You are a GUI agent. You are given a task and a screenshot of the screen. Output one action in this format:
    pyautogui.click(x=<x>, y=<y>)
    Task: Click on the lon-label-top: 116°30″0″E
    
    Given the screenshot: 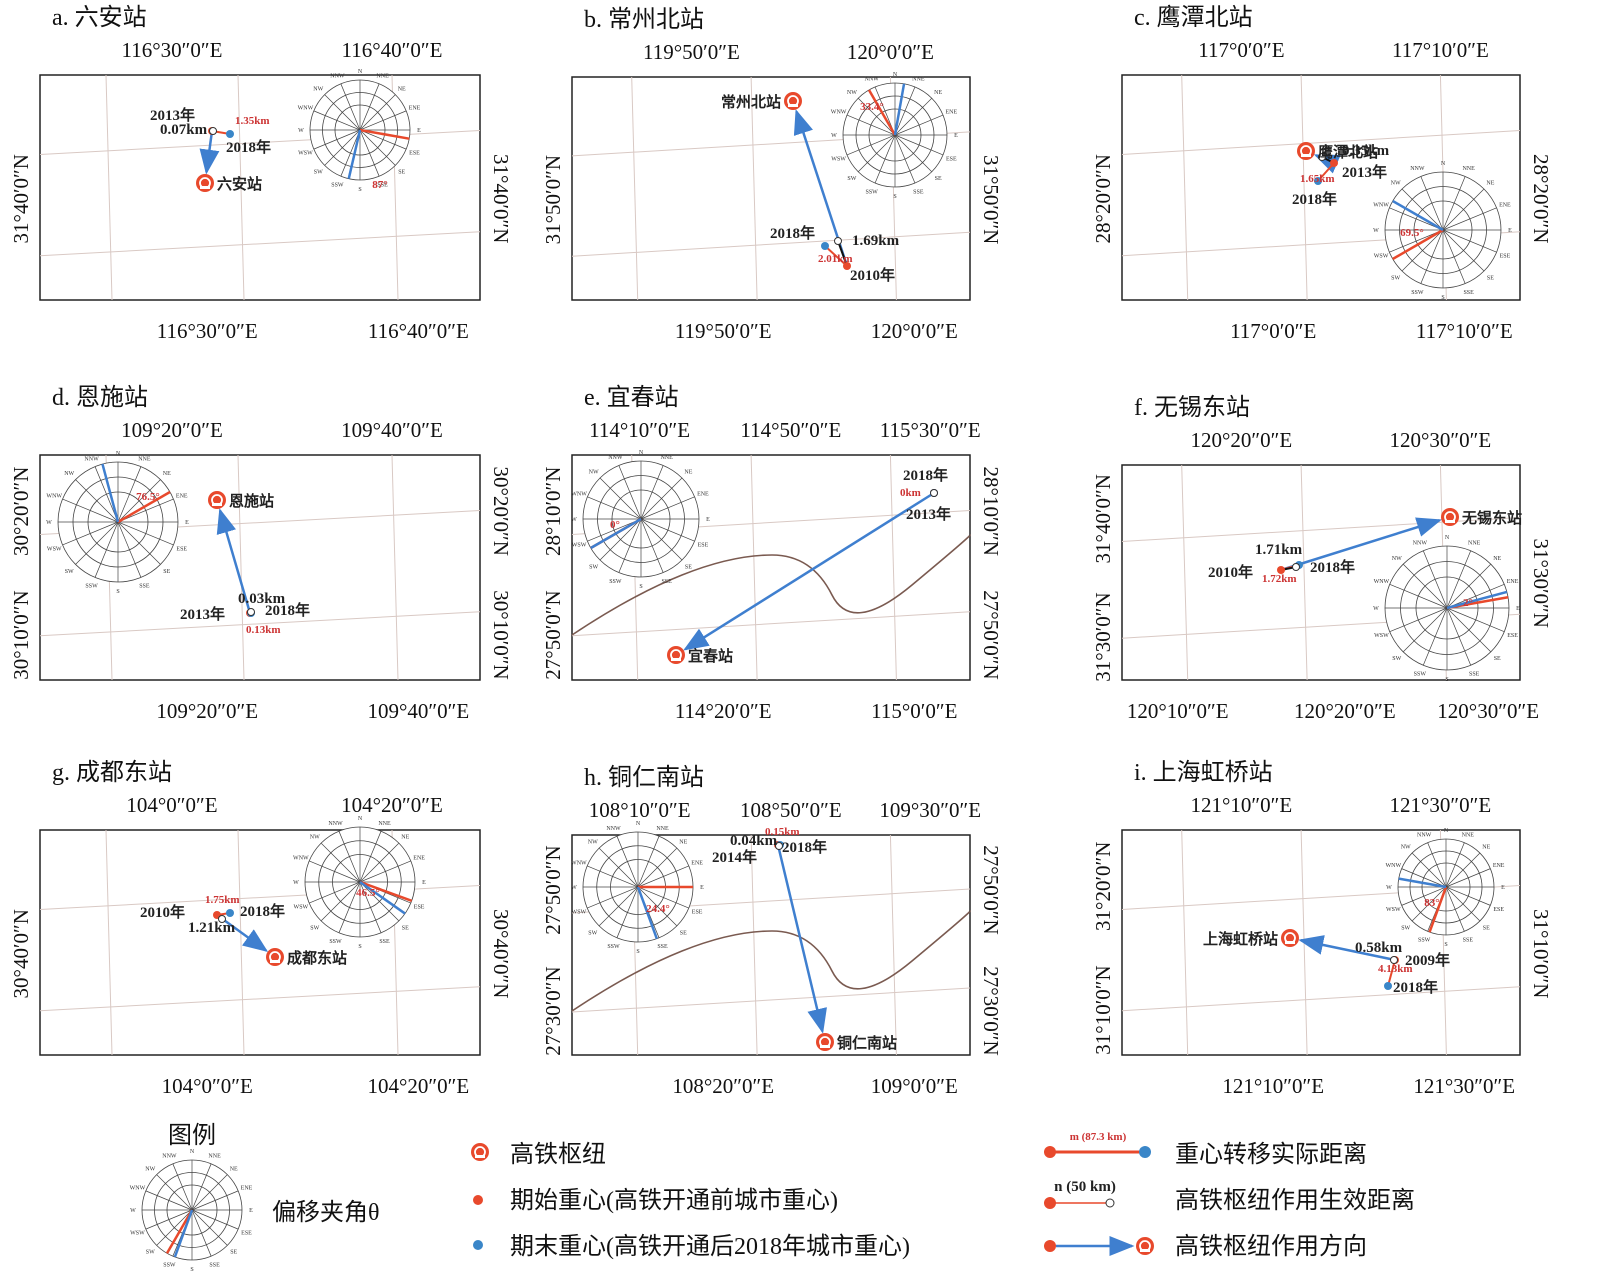 What is the action you would take?
    pyautogui.click(x=172, y=50)
    